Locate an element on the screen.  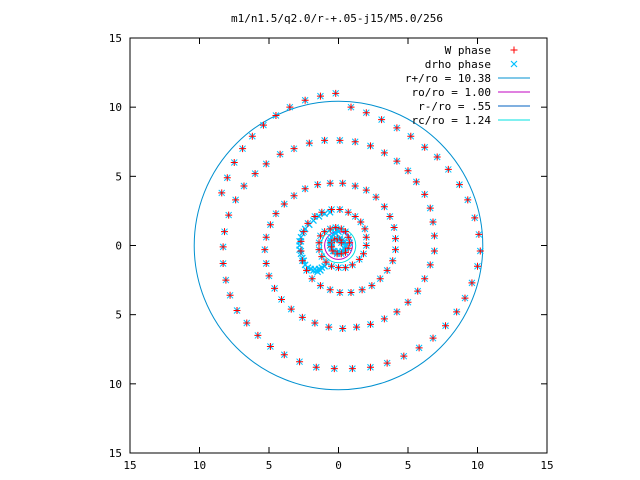
legend-marker-x is located at coordinates (514, 64).